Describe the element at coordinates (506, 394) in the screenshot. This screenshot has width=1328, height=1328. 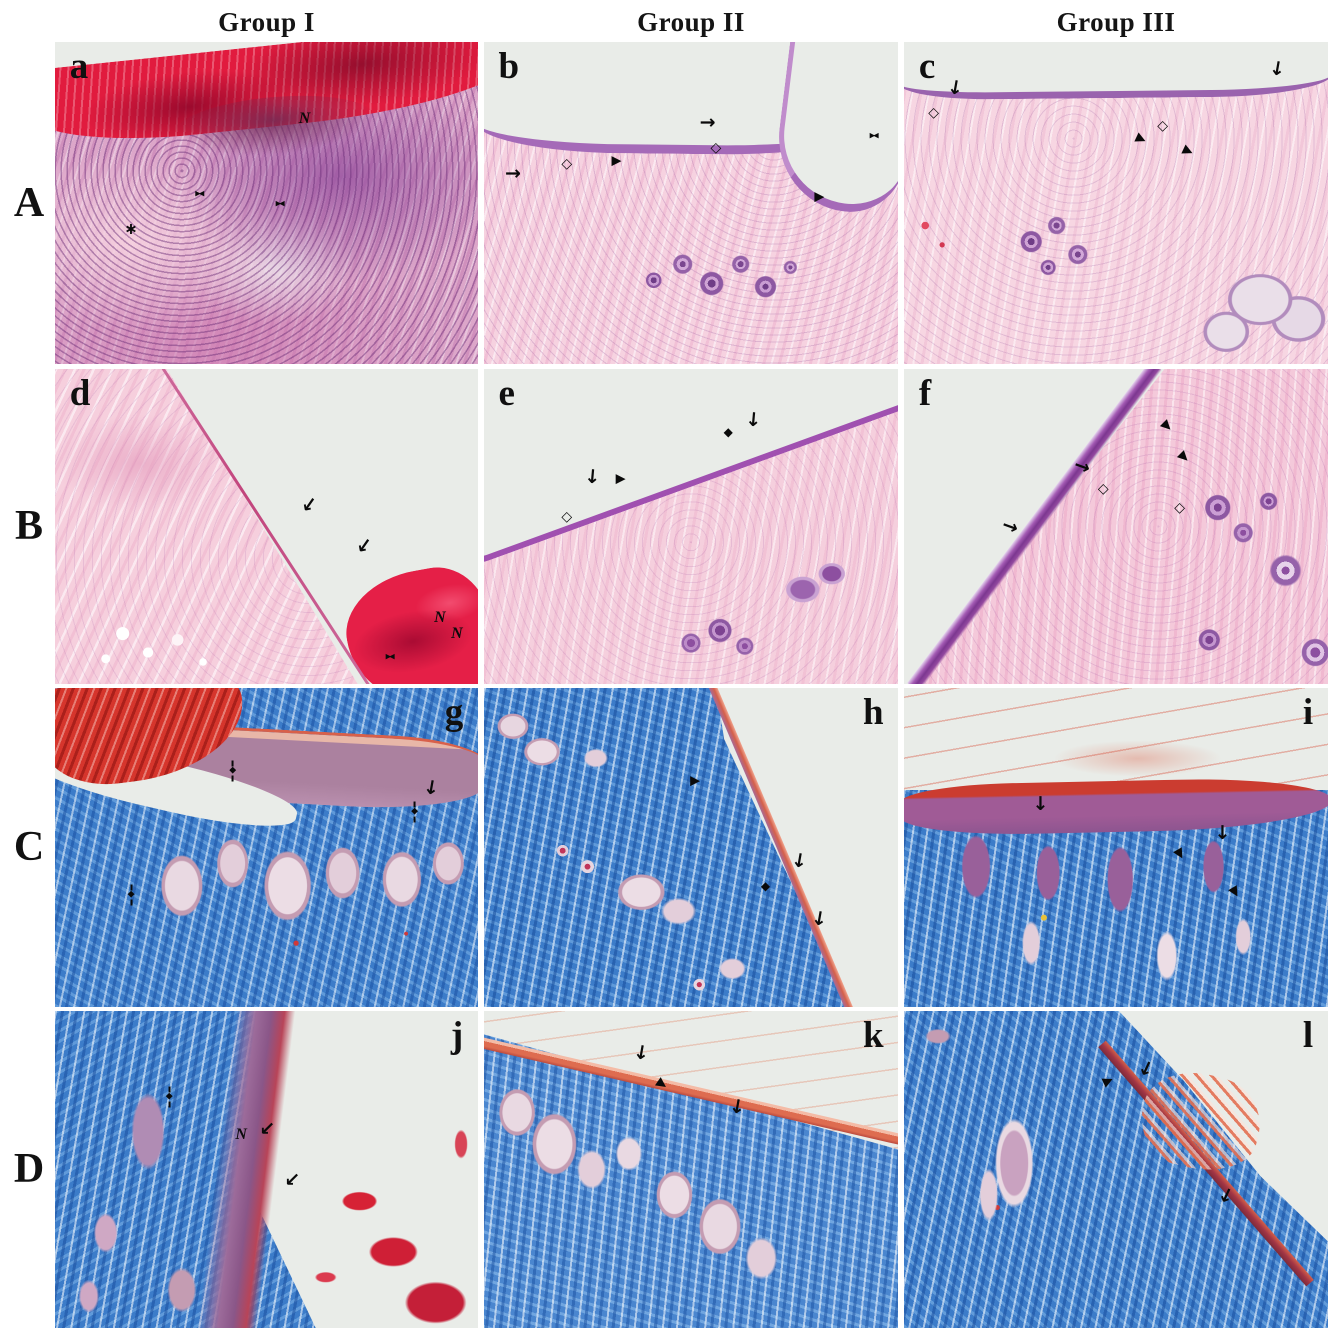
I see `panel-letter: e` at that location.